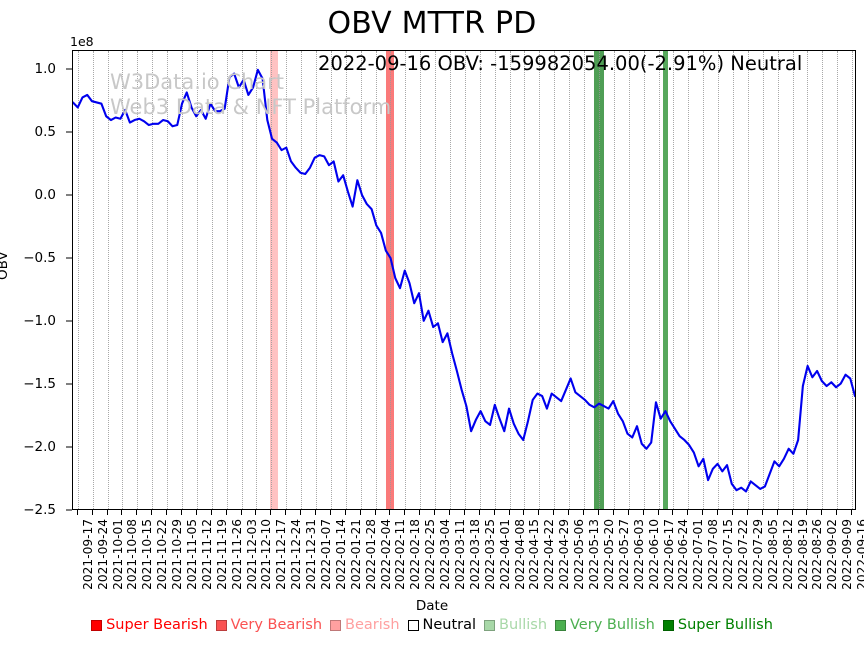 The height and width of the screenshot is (646, 864). I want to click on x-tick-label: 2022-06-10, so click(653, 554).